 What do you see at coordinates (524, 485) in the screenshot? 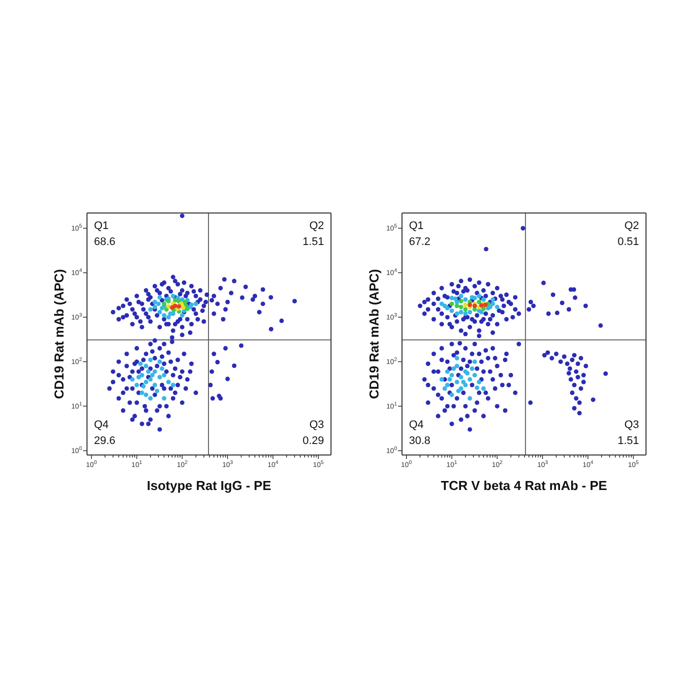
I see `x-axis-title: TCR V beta 4 Rat mAb - PE` at bounding box center [524, 485].